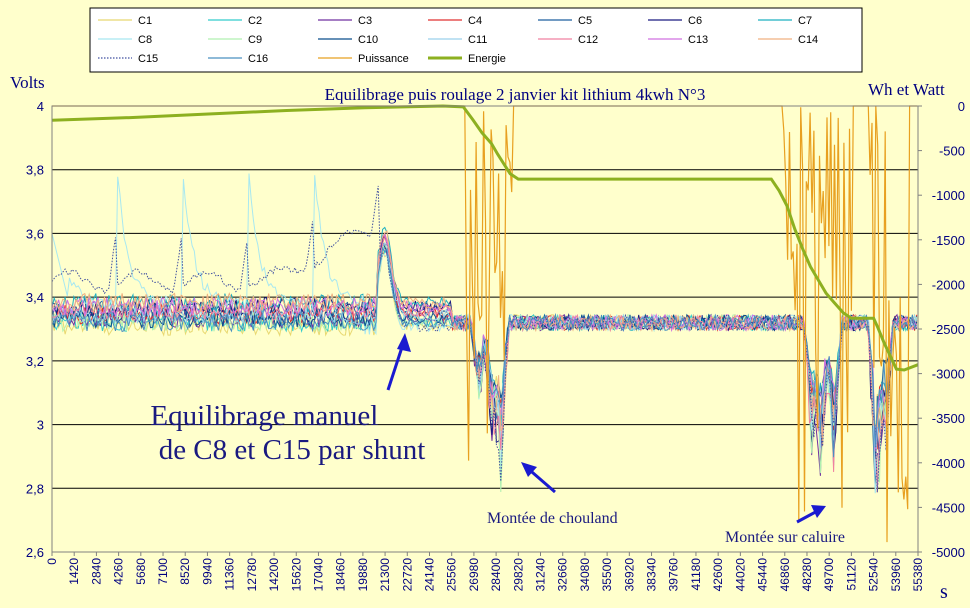 The image size is (970, 608). Describe the element at coordinates (35, 233) in the screenshot. I see `y-tick-label-left: 3,6` at that location.